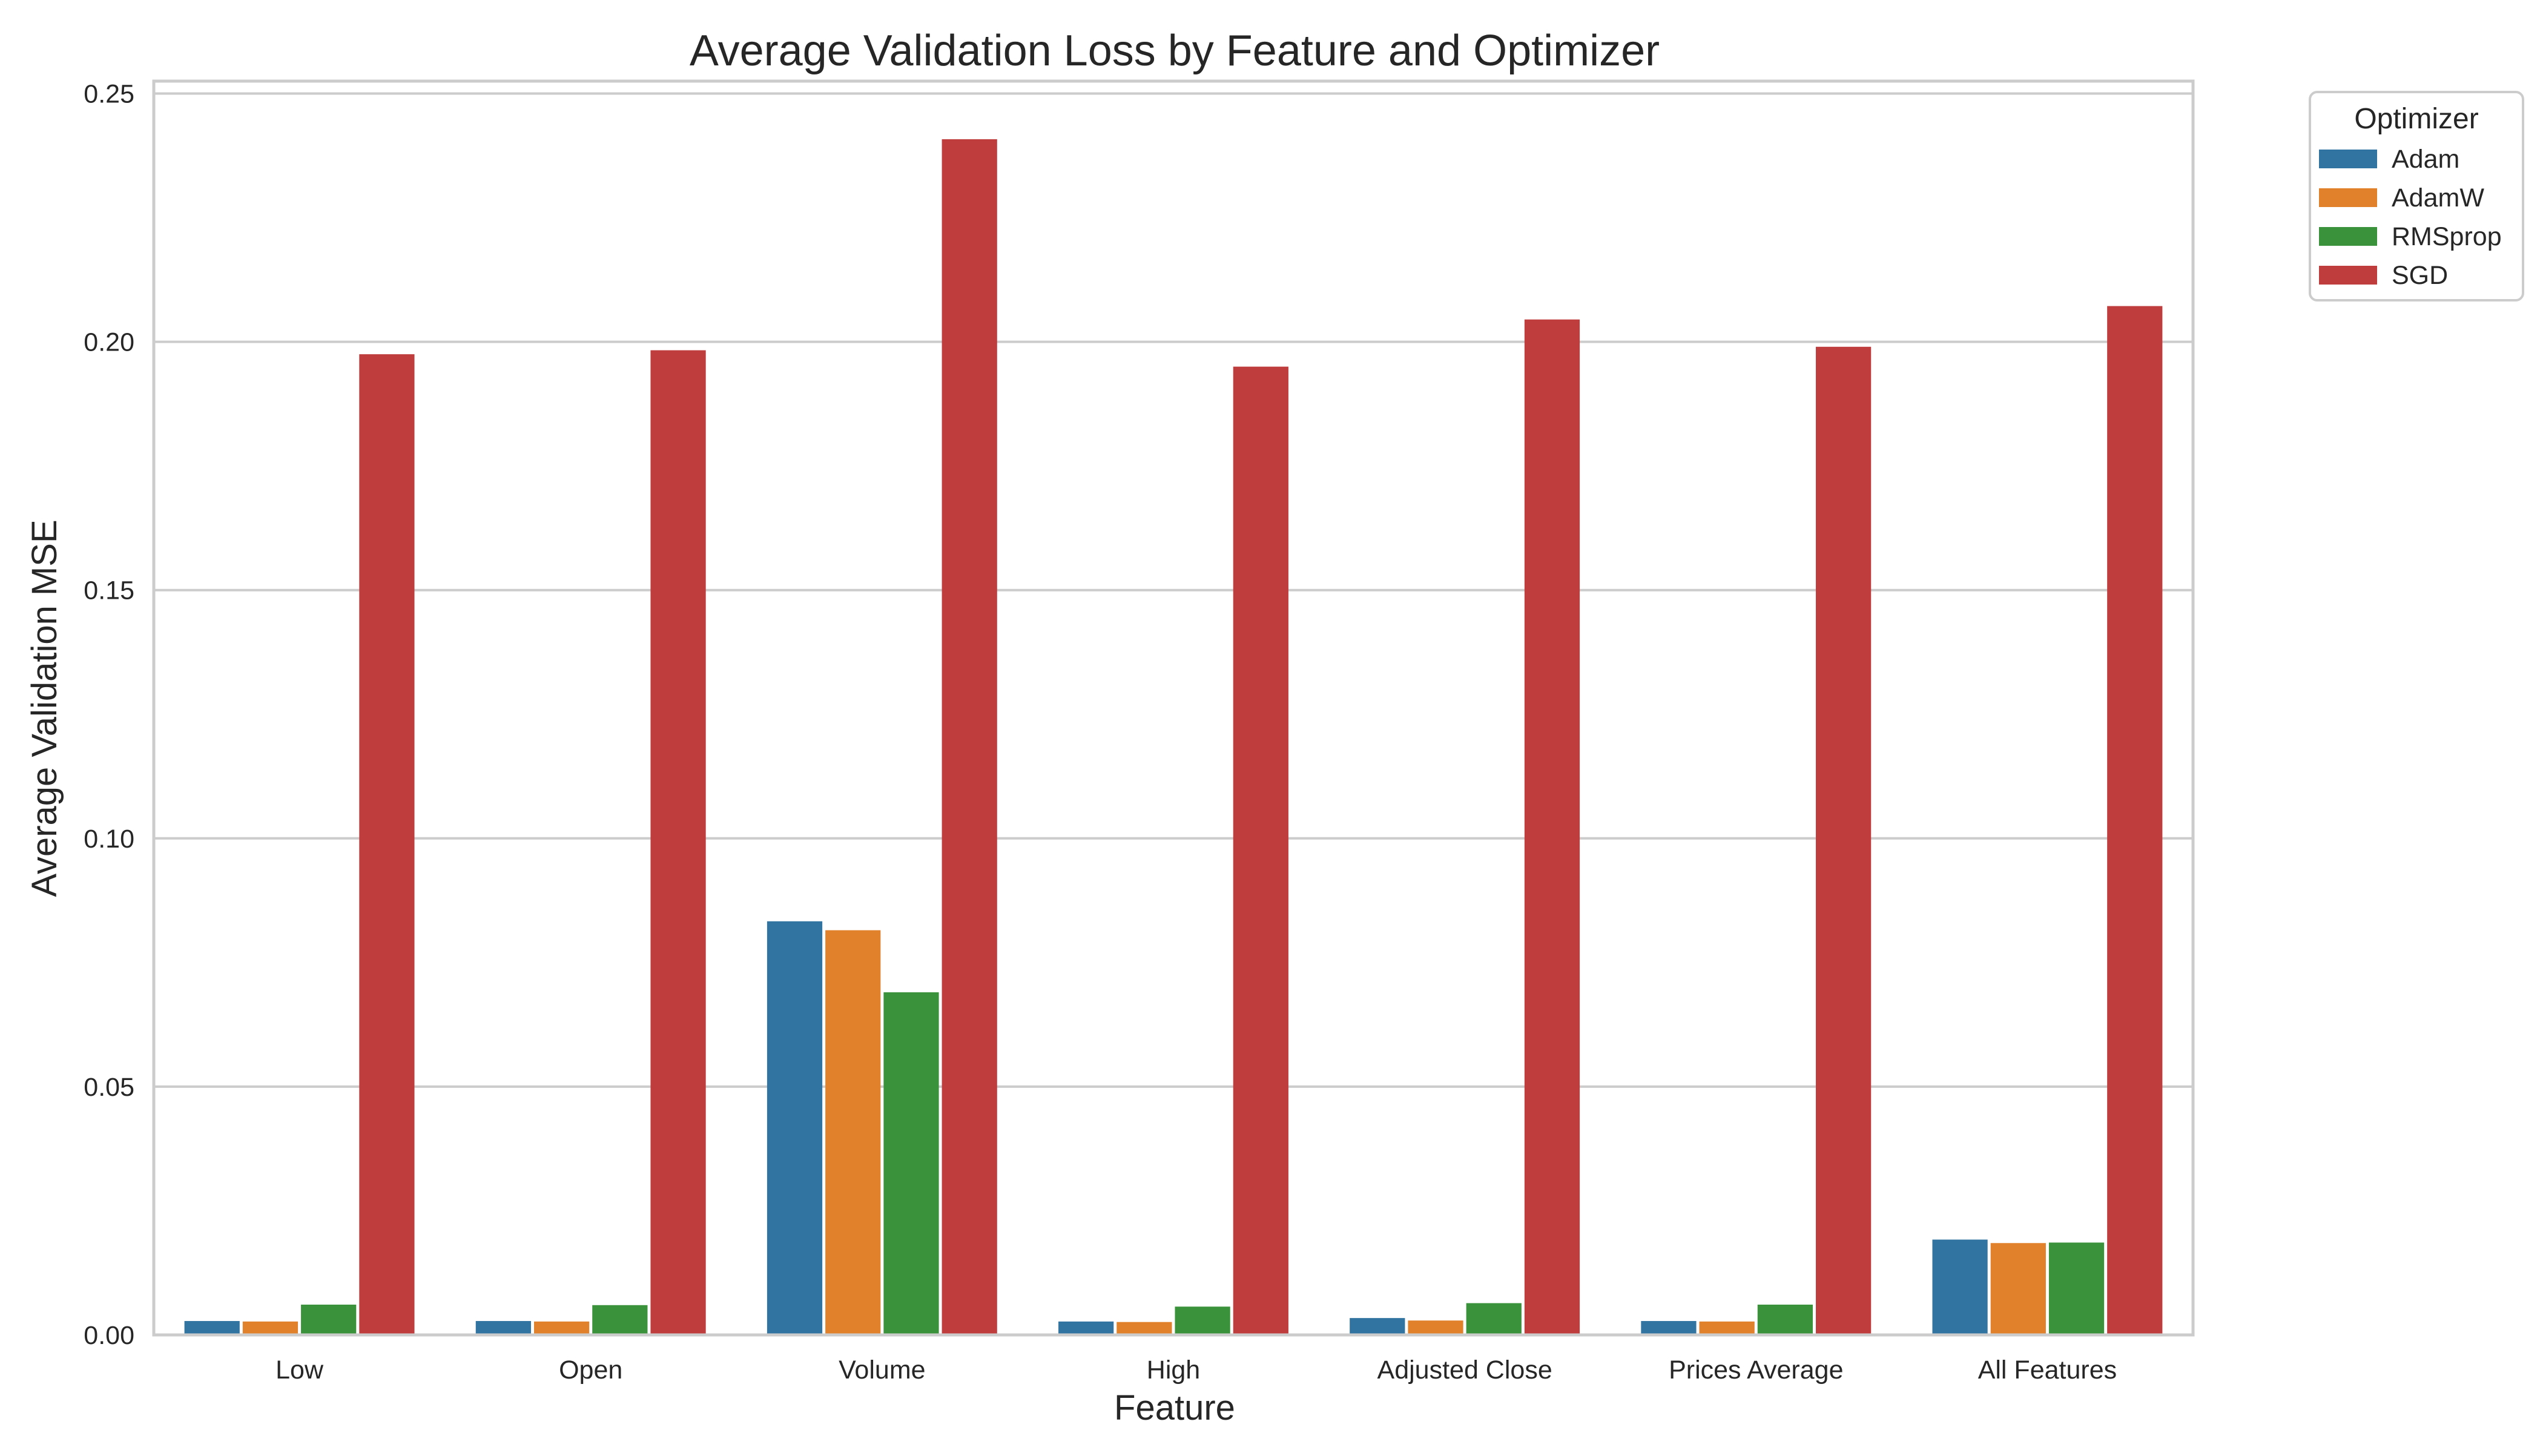 The image size is (2543, 1456). I want to click on bar-high-rmsprop, so click(1202, 1320).